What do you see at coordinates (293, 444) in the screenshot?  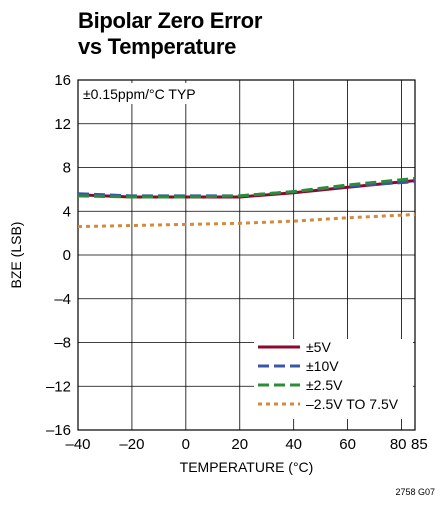 I see `x-tick-label: 40` at bounding box center [293, 444].